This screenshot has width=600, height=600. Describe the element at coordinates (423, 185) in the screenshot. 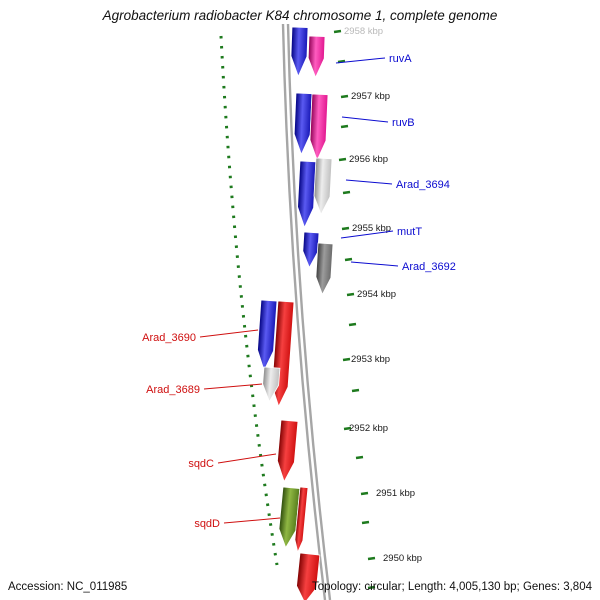

I see `gene-label-Arad_3694: Arad_3694` at that location.